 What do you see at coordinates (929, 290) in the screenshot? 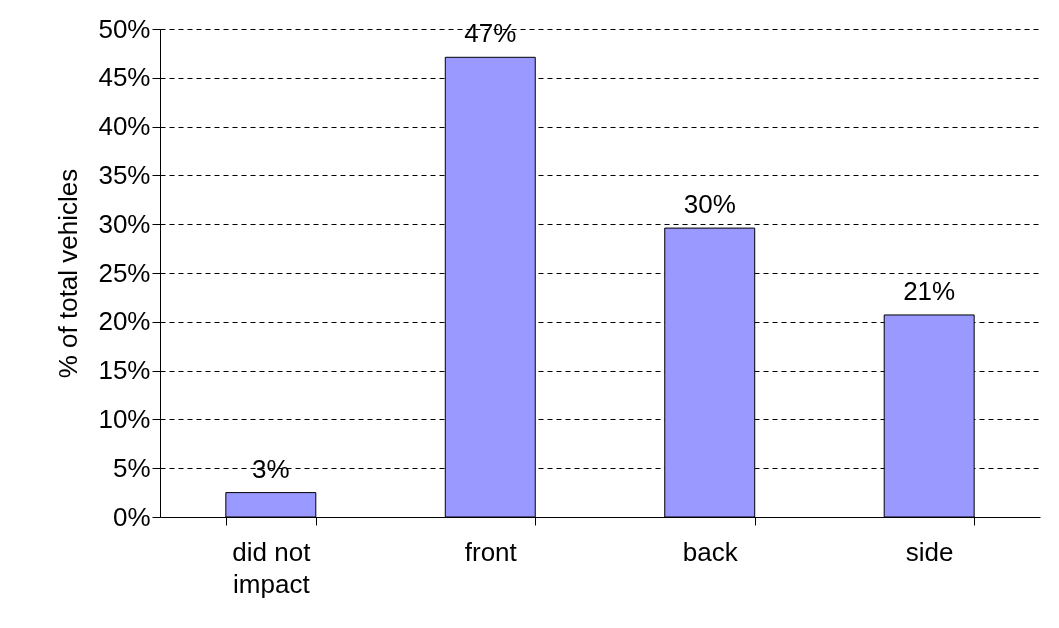
I see `data-label: 21%` at bounding box center [929, 290].